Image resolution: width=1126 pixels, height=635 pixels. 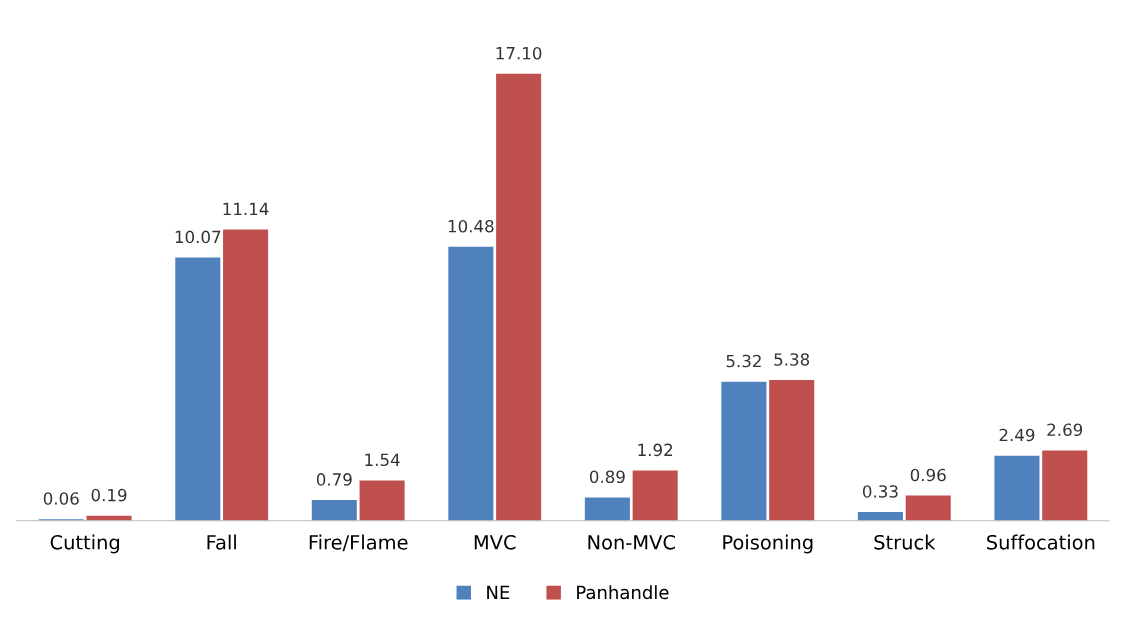 I want to click on x-tick-label: Poisoning, so click(x=768, y=544).